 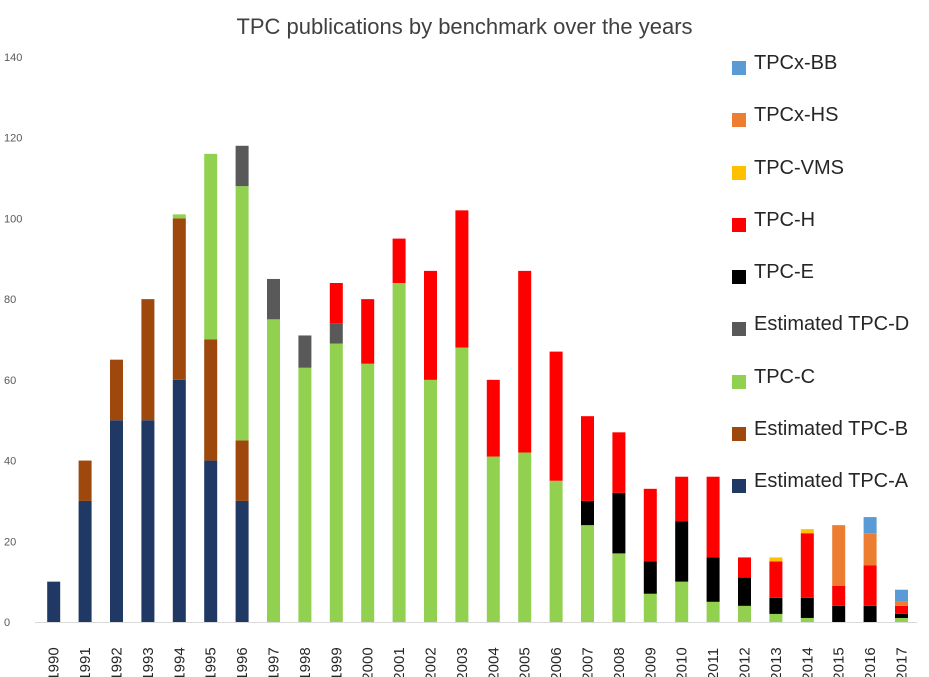 I want to click on x-tick-label: 2001, so click(x=399, y=662).